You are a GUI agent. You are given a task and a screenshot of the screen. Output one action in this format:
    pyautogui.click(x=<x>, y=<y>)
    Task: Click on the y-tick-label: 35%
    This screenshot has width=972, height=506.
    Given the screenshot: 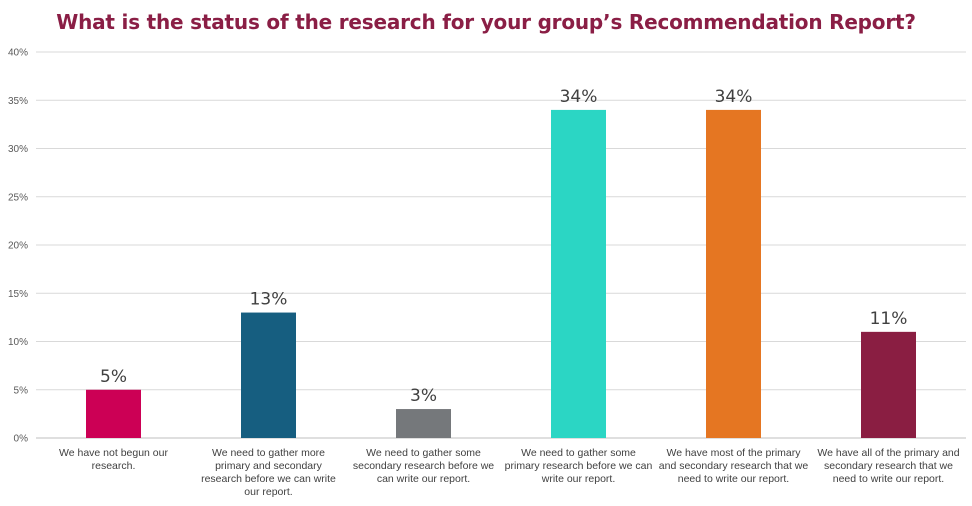 What is the action you would take?
    pyautogui.click(x=18, y=101)
    